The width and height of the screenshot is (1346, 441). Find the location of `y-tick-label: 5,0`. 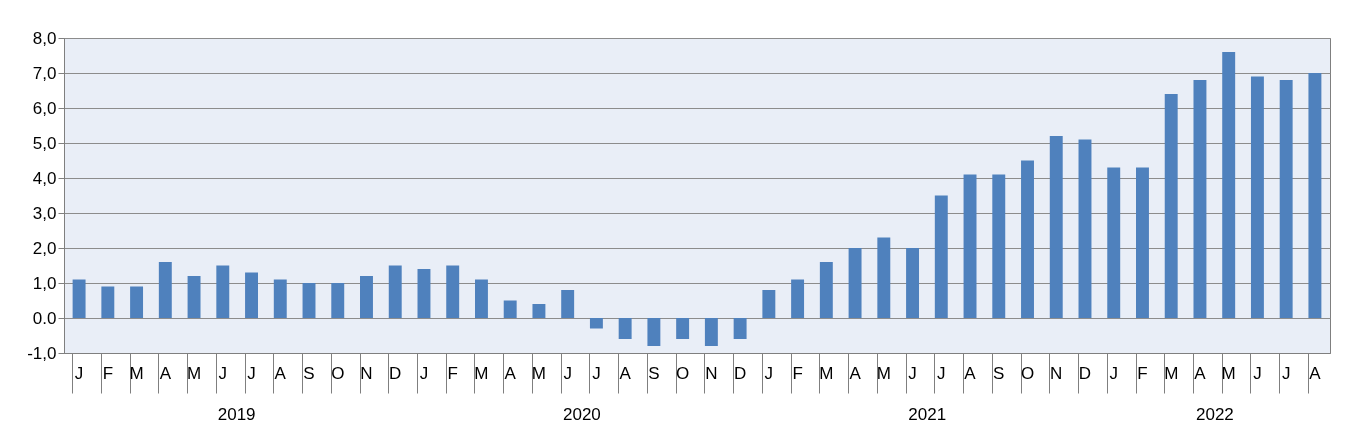

y-tick-label: 5,0 is located at coordinates (44, 143).